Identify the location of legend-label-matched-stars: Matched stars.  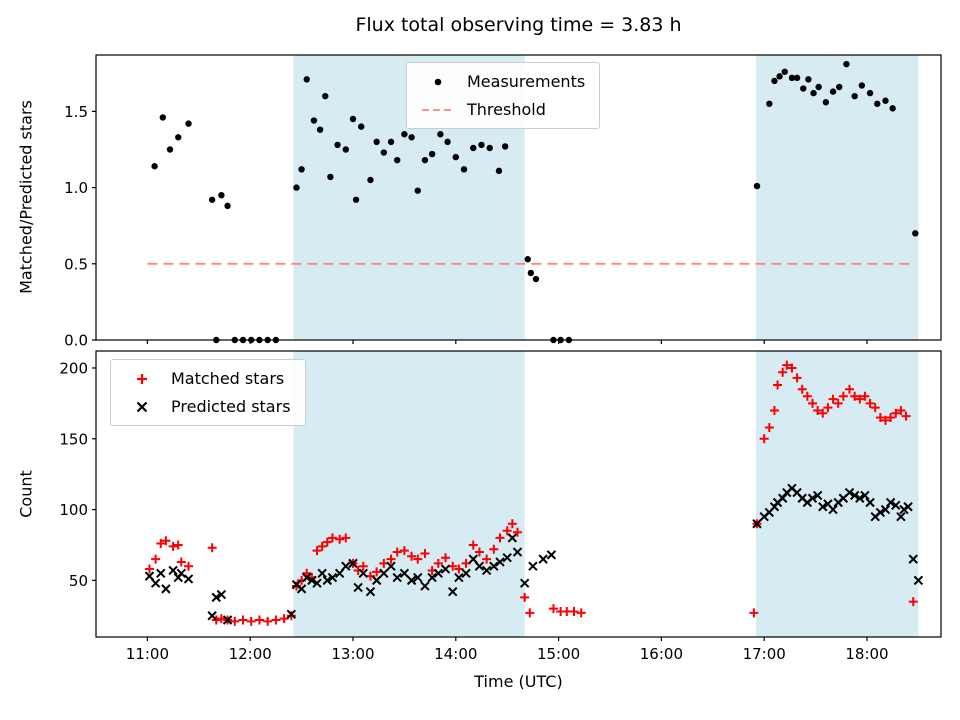
(228, 378).